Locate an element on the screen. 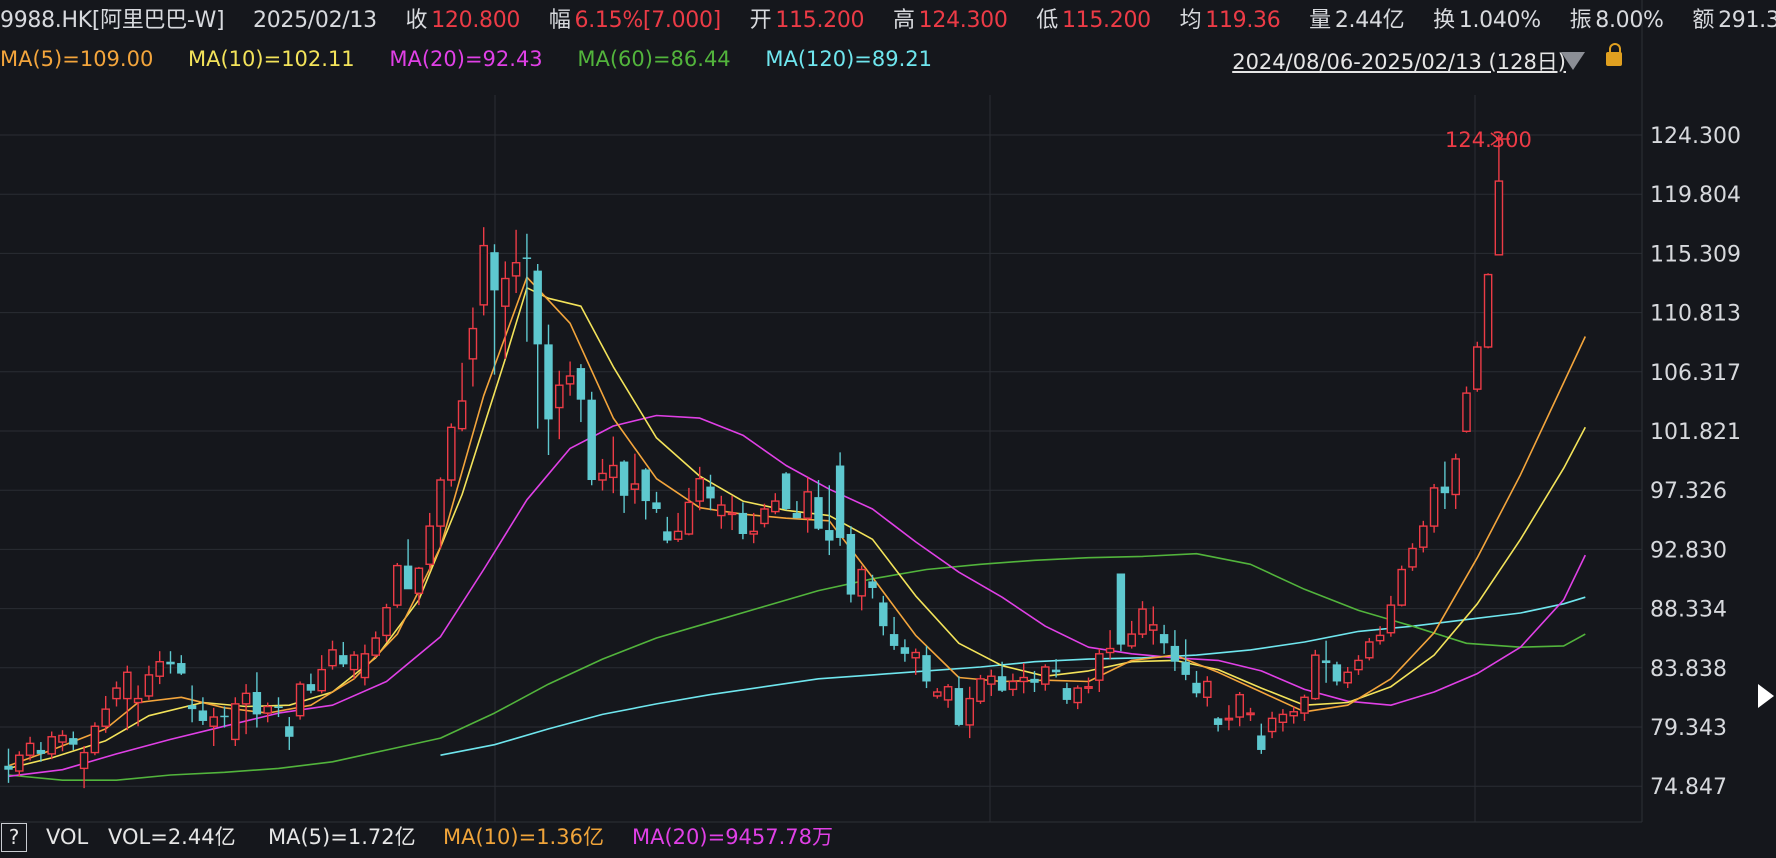  y-tick-label: 88.334 is located at coordinates (1688, 610).